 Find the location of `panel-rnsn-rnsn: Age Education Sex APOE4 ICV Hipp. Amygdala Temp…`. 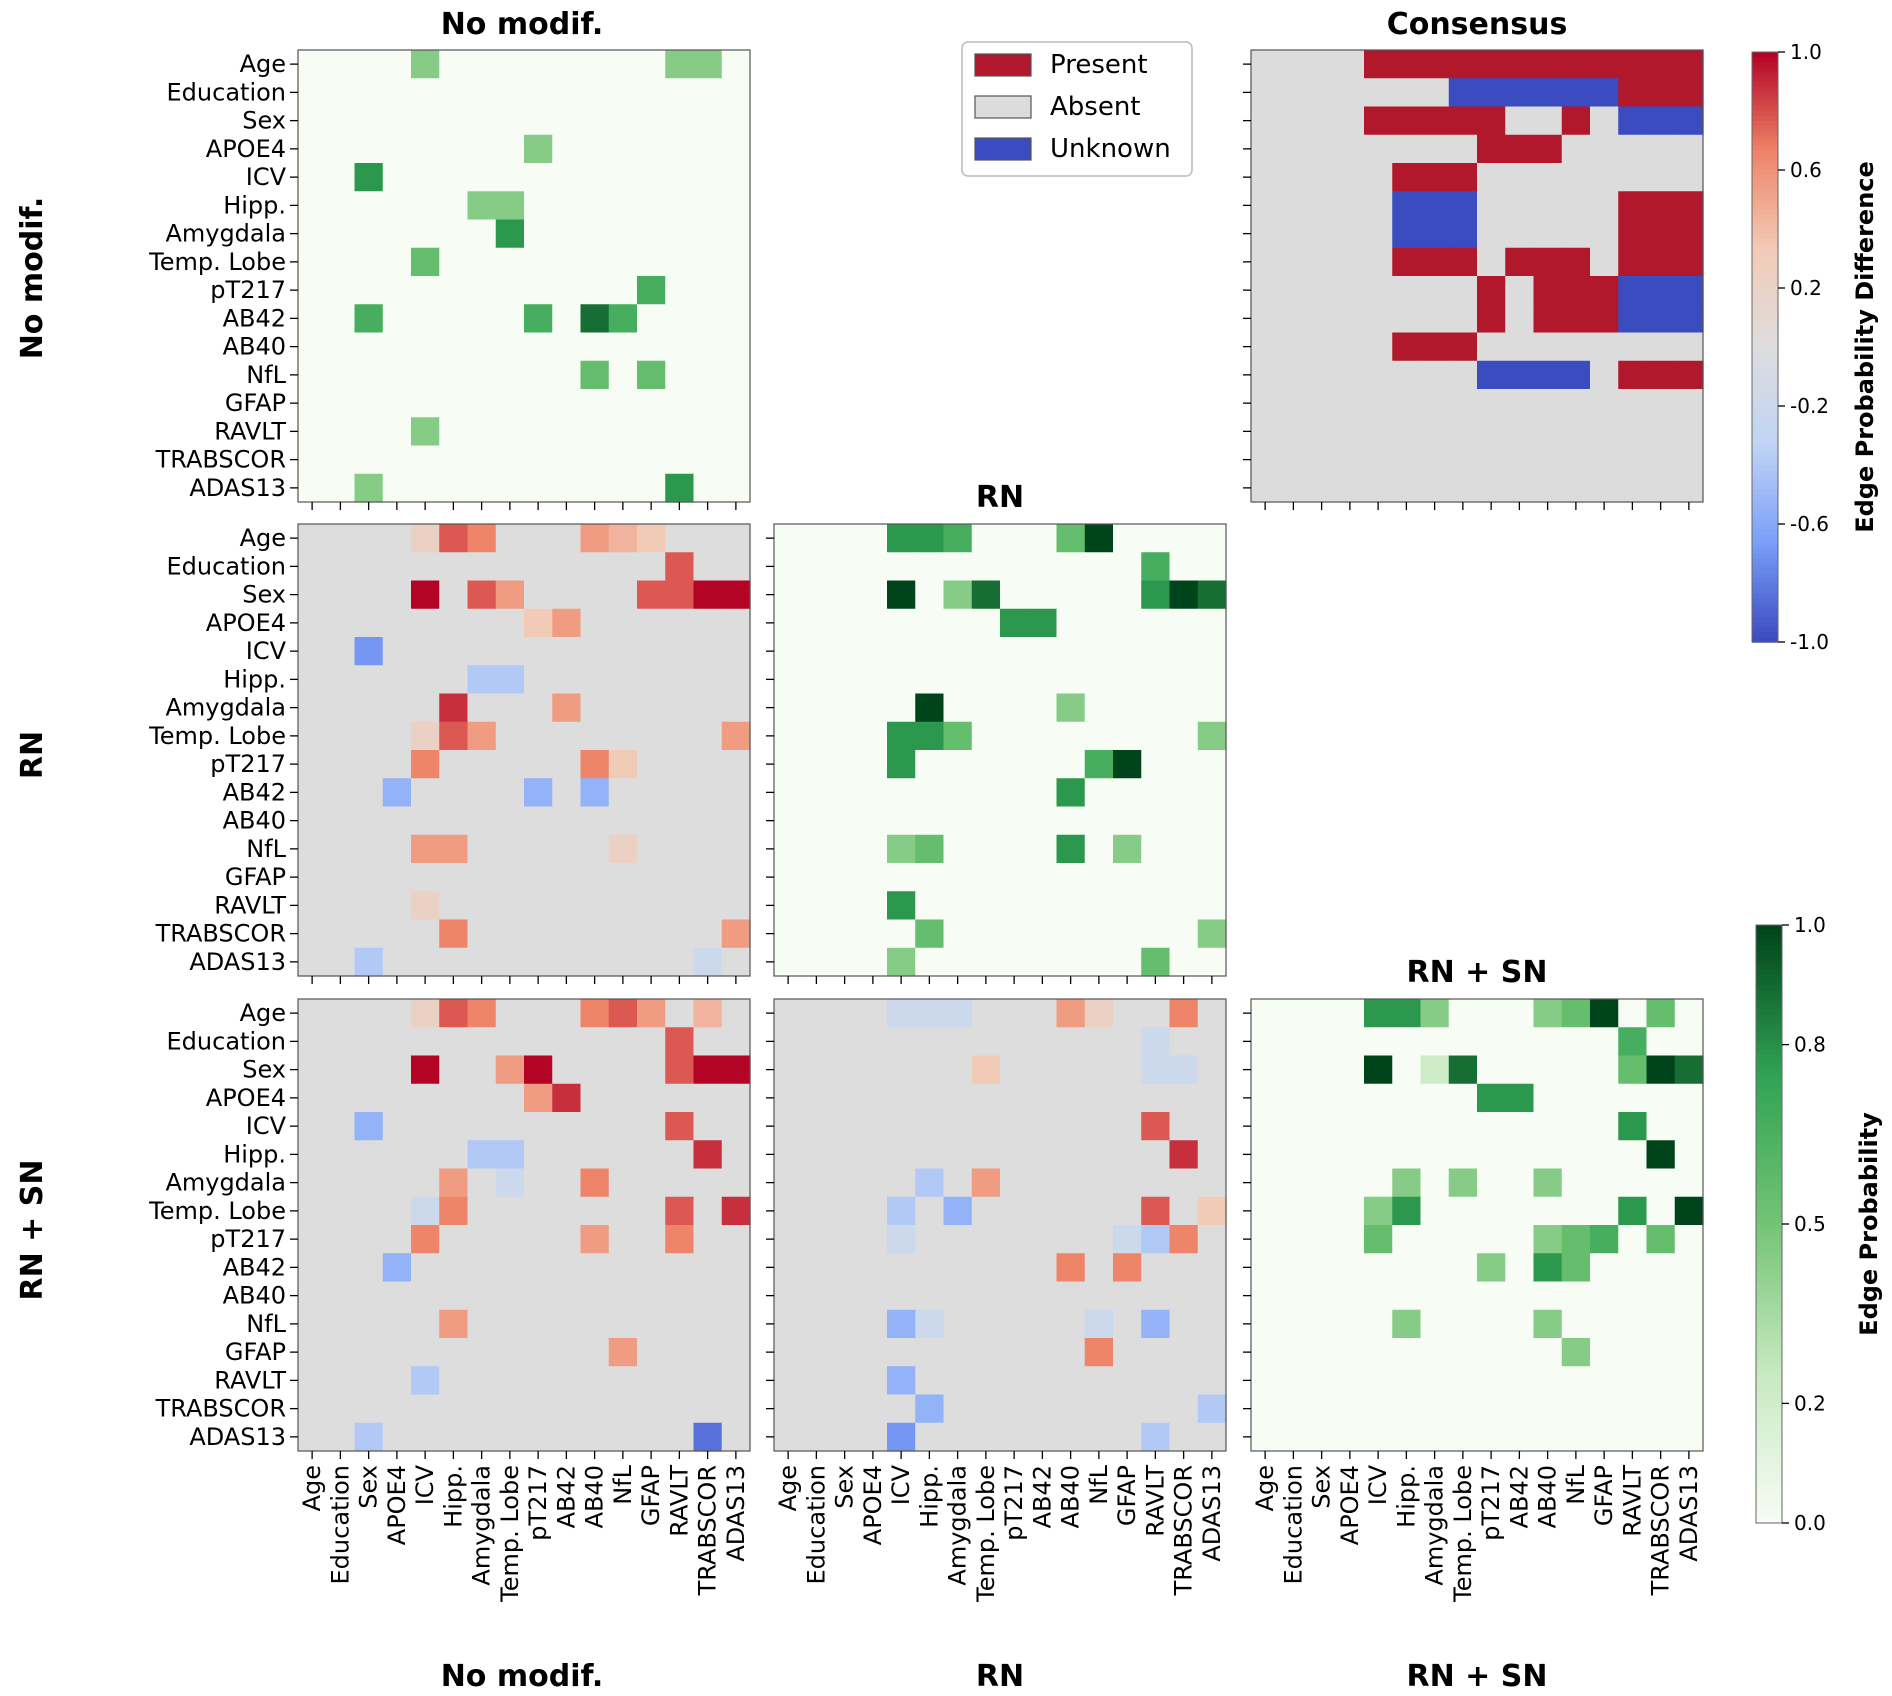

panel-rnsn-rnsn: Age Education Sex APOE4 ICV Hipp. Amygdala Temp… is located at coordinates (1473, 1300).